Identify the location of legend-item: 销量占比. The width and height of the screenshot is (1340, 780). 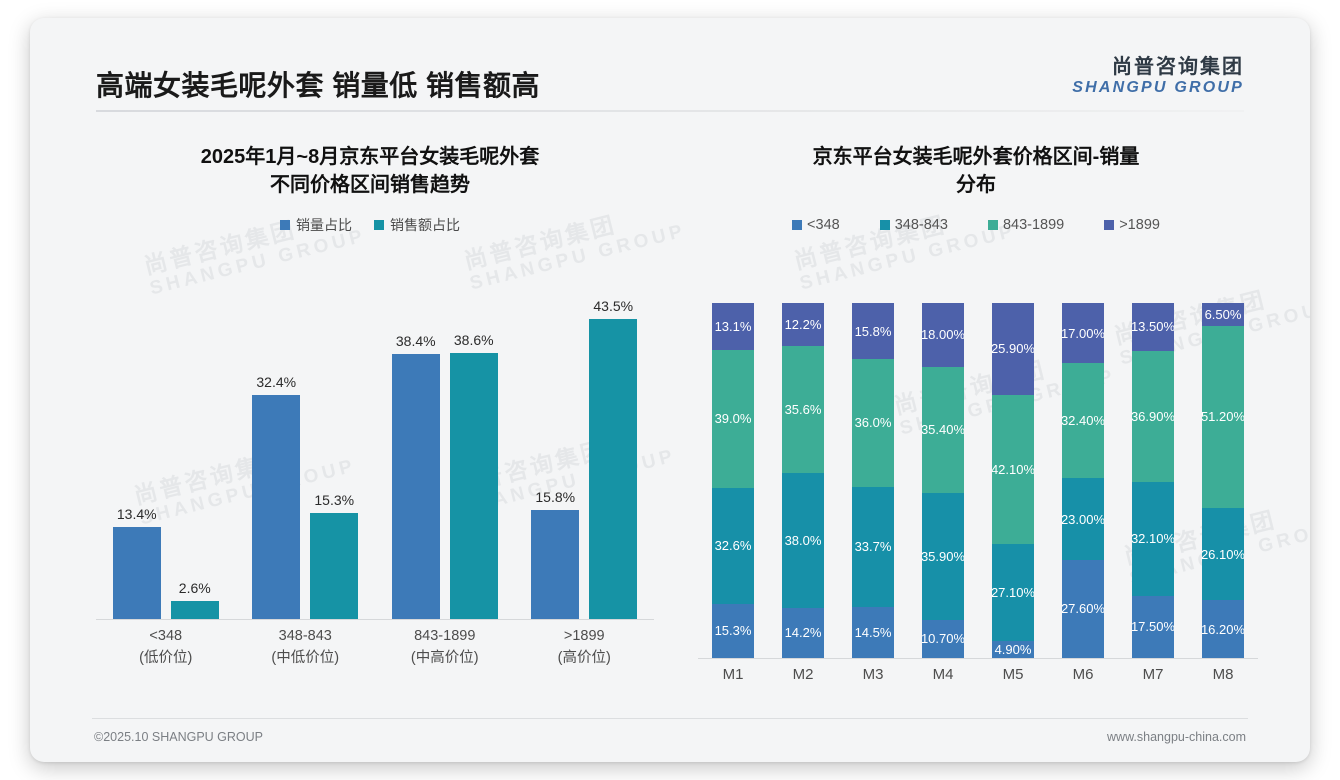
(316, 225).